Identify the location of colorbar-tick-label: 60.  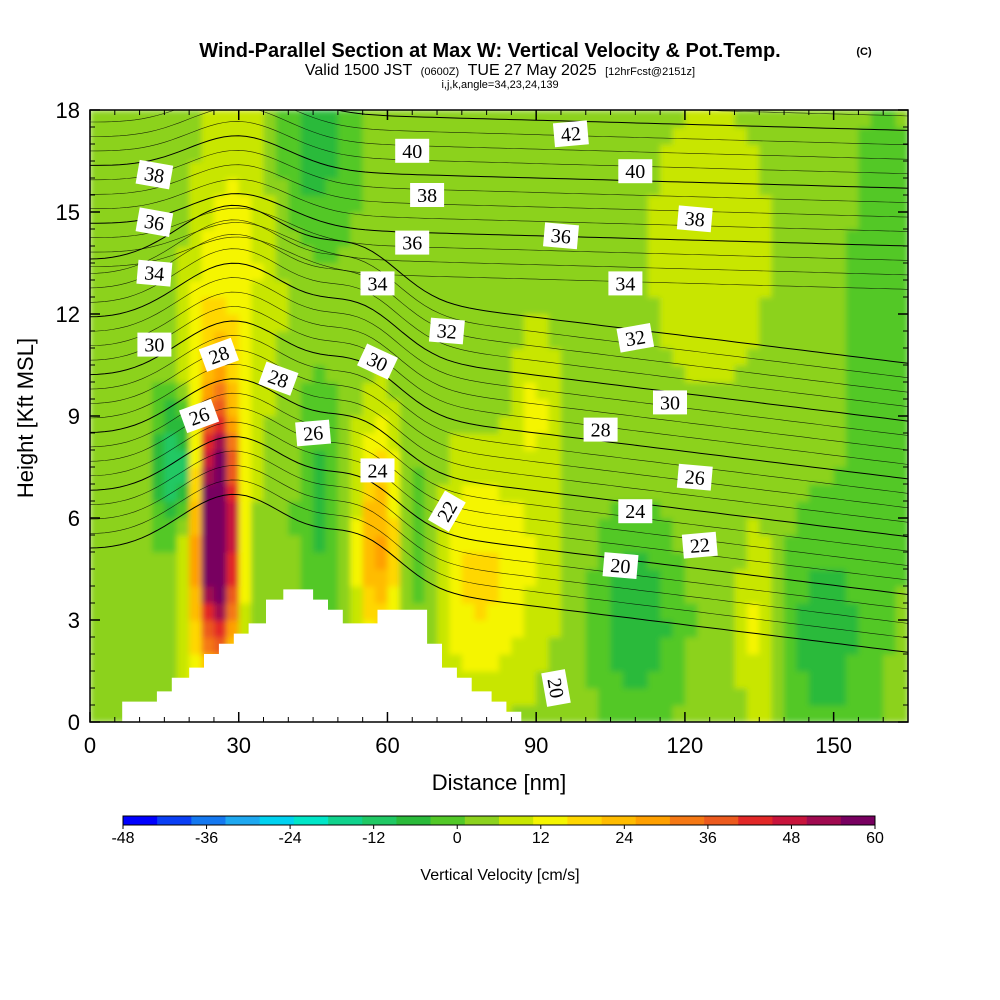
(875, 838).